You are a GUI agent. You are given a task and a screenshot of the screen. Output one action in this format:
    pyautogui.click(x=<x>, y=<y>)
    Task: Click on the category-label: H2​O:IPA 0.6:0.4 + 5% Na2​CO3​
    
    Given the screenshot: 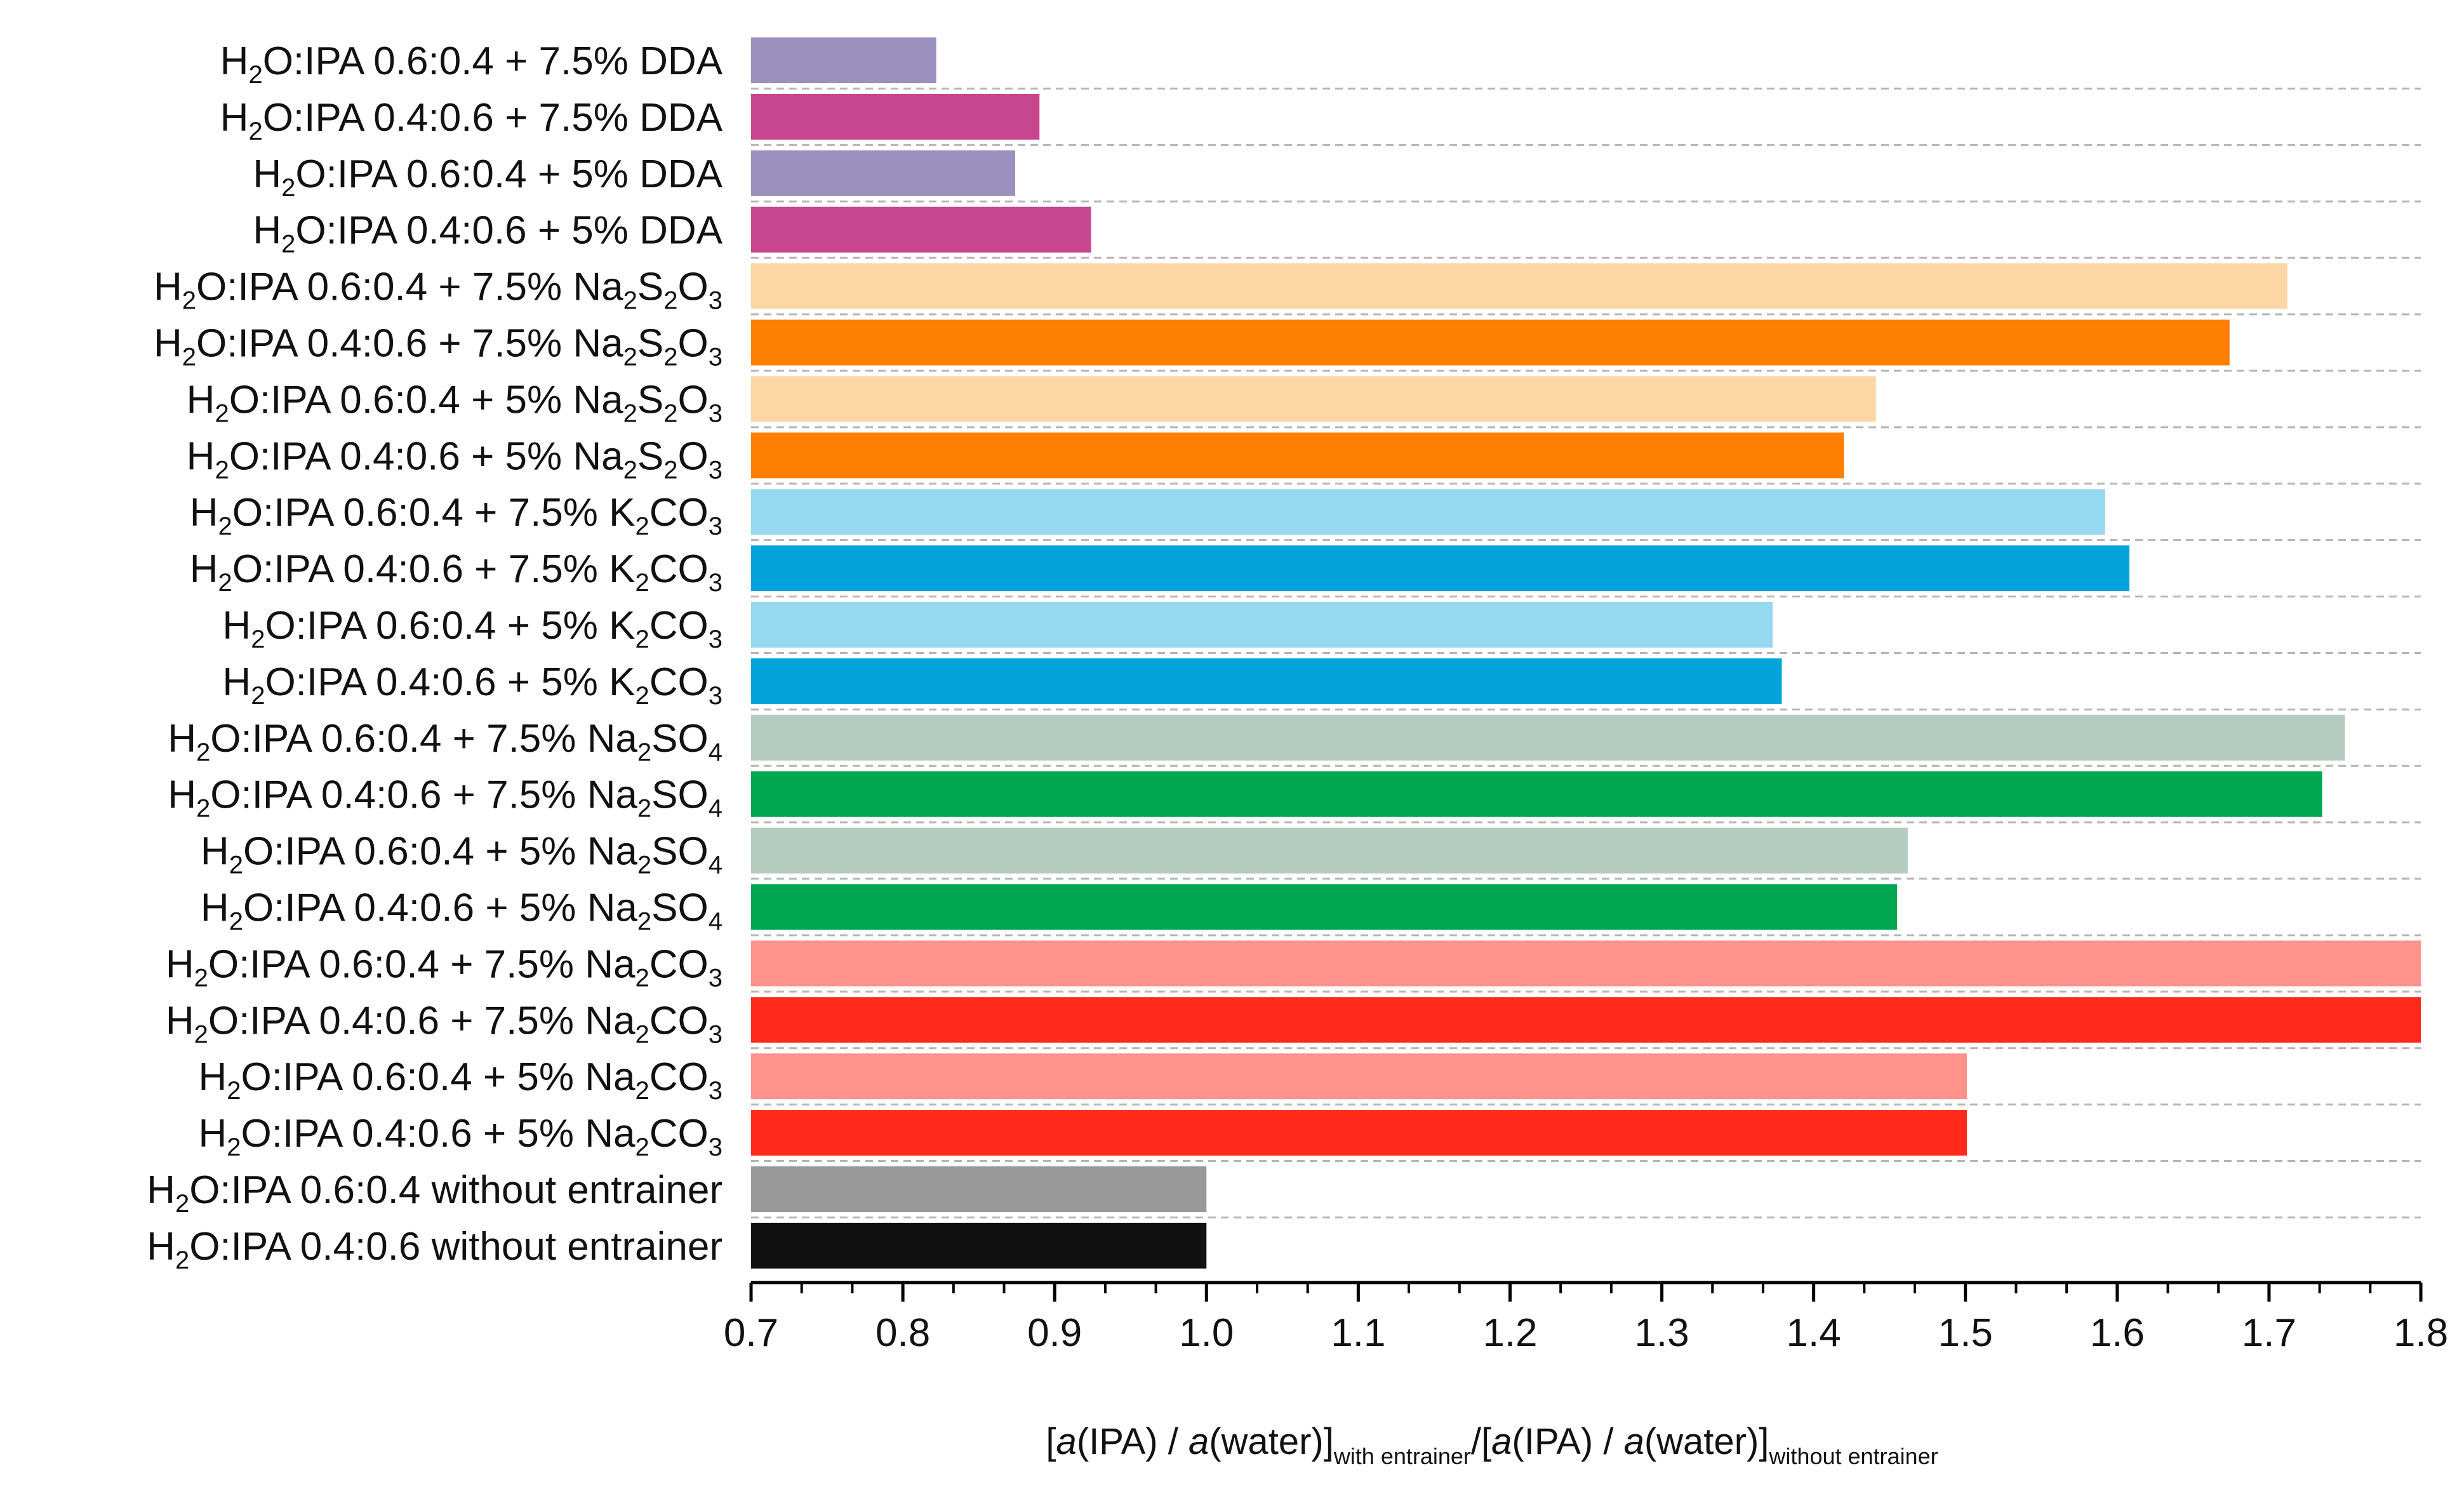 What is the action you would take?
    pyautogui.click(x=461, y=1080)
    